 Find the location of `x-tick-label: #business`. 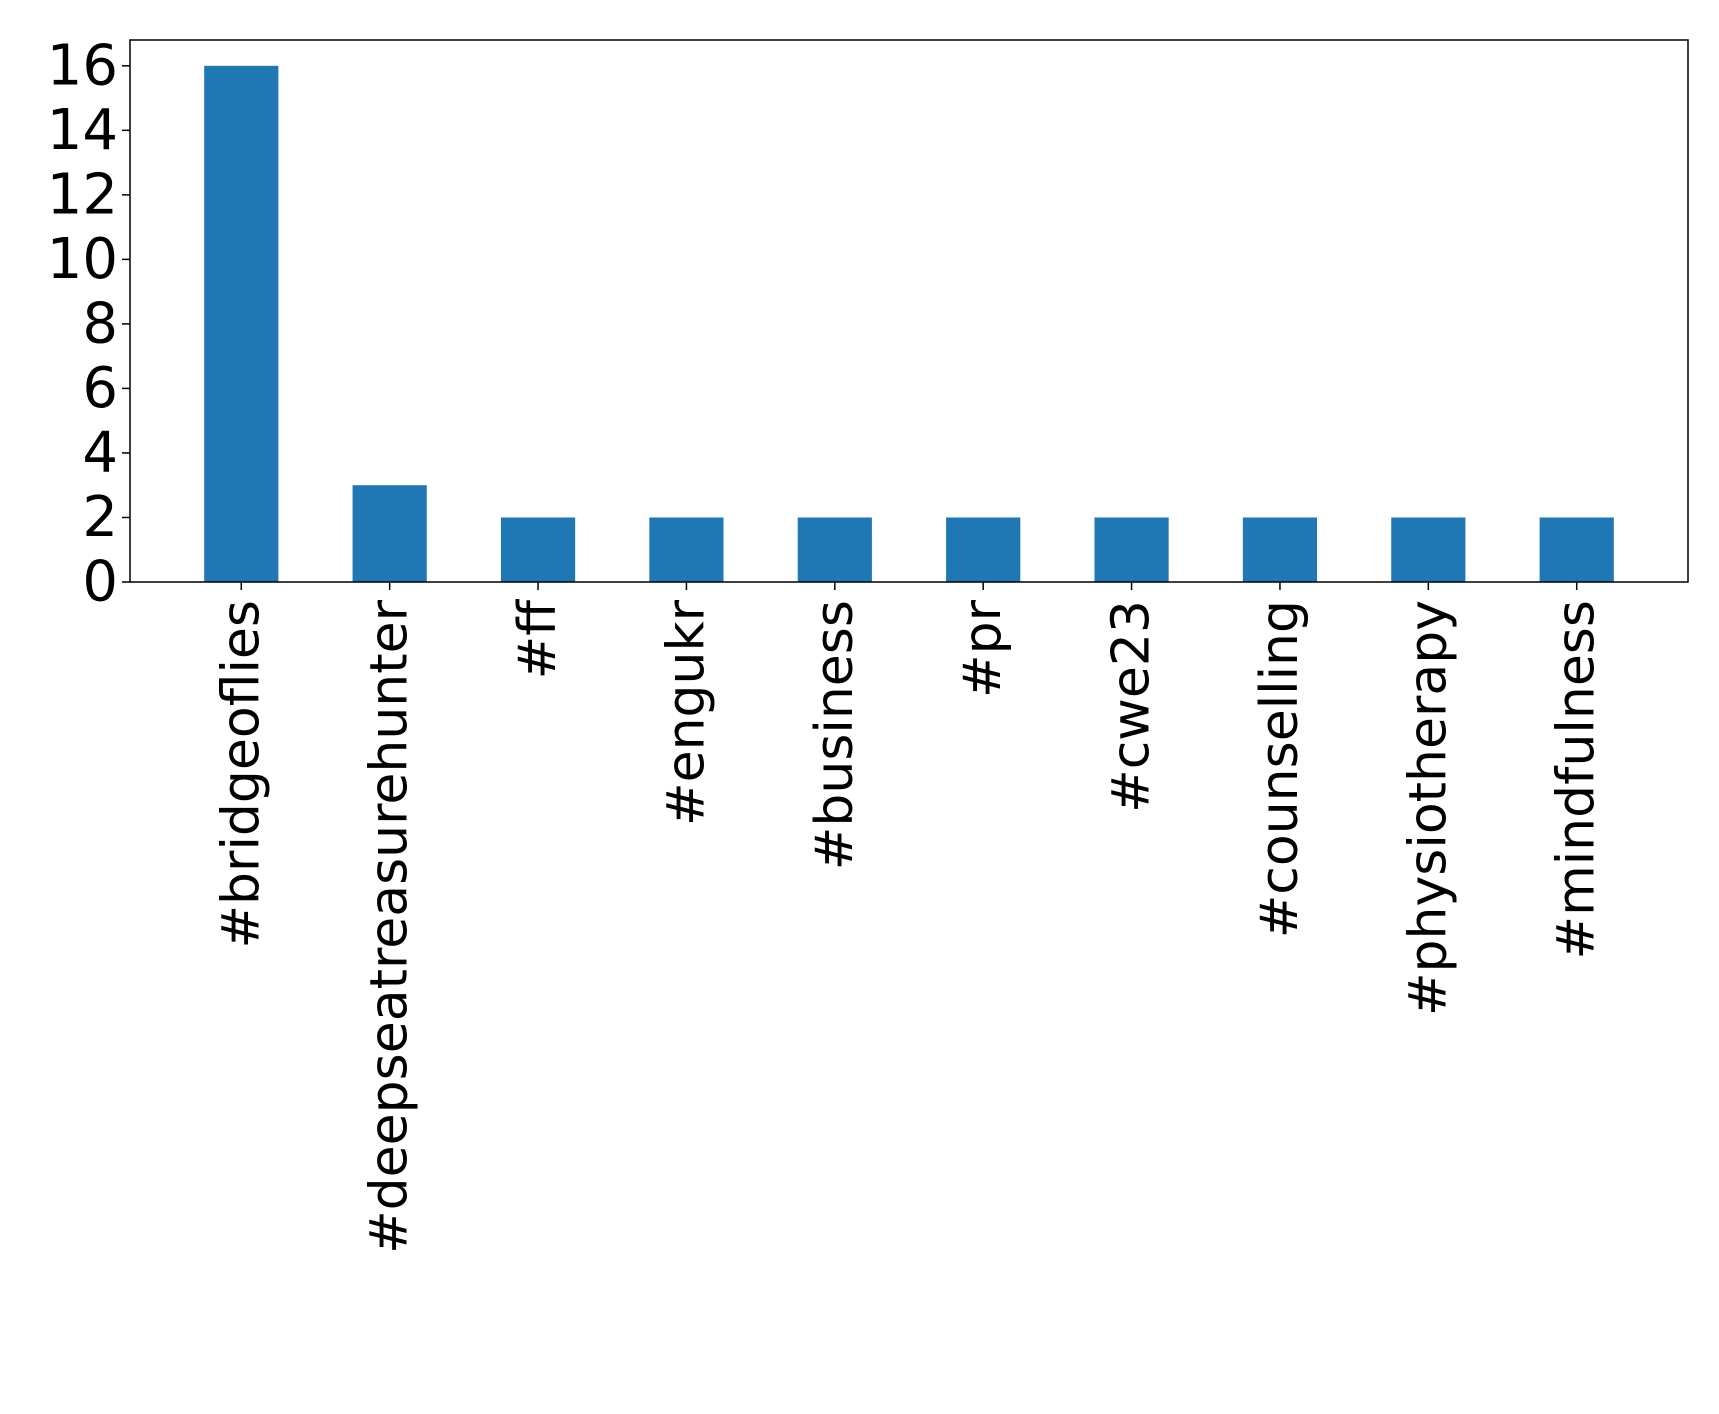

x-tick-label: #business is located at coordinates (835, 735).